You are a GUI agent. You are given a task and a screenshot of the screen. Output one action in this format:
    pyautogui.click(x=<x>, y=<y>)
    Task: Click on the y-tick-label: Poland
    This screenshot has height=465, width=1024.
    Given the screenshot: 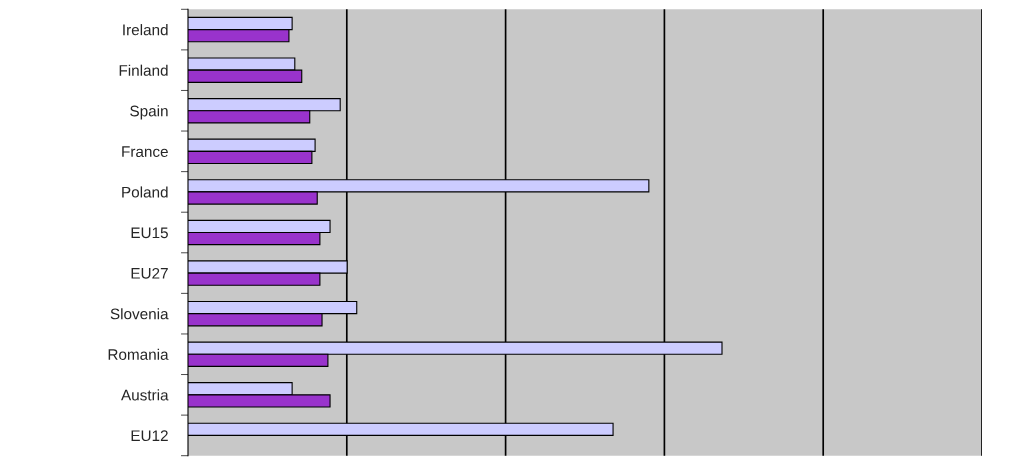 What is the action you would take?
    pyautogui.click(x=145, y=192)
    